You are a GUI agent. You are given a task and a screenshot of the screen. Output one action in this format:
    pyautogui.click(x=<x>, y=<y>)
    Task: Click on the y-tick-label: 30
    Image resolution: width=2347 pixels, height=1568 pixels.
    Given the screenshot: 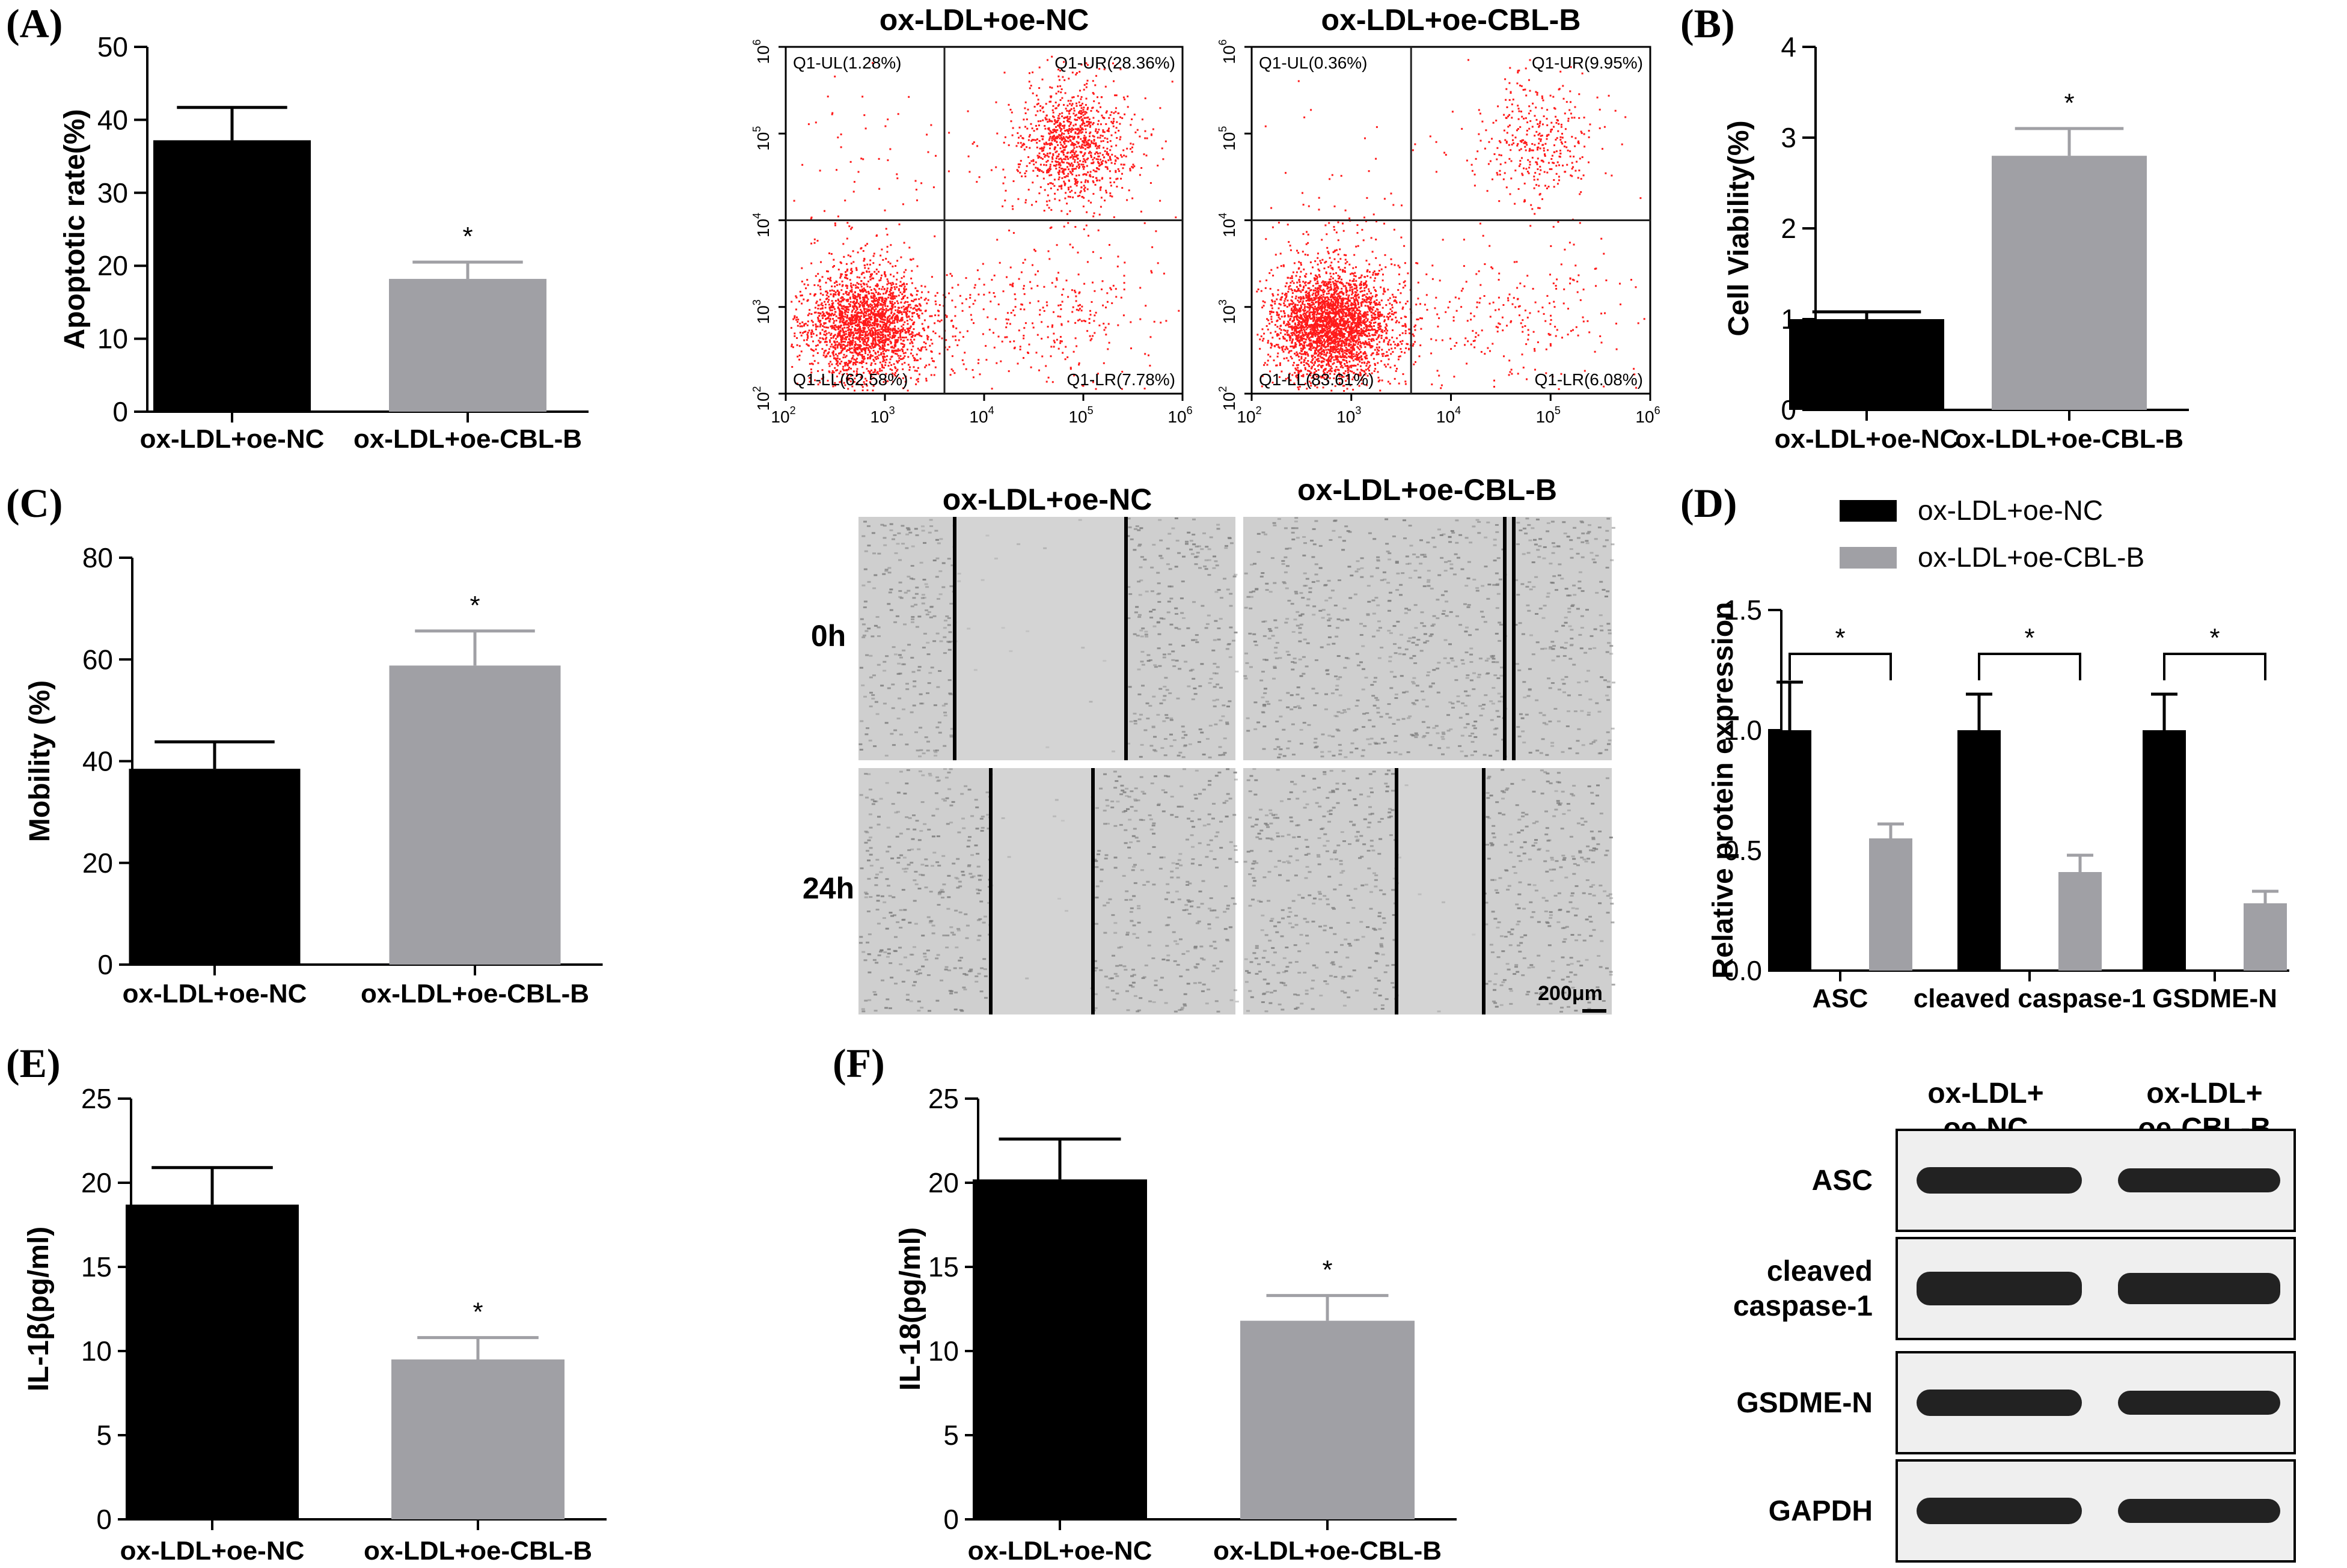 What is the action you would take?
    pyautogui.click(x=112, y=193)
    